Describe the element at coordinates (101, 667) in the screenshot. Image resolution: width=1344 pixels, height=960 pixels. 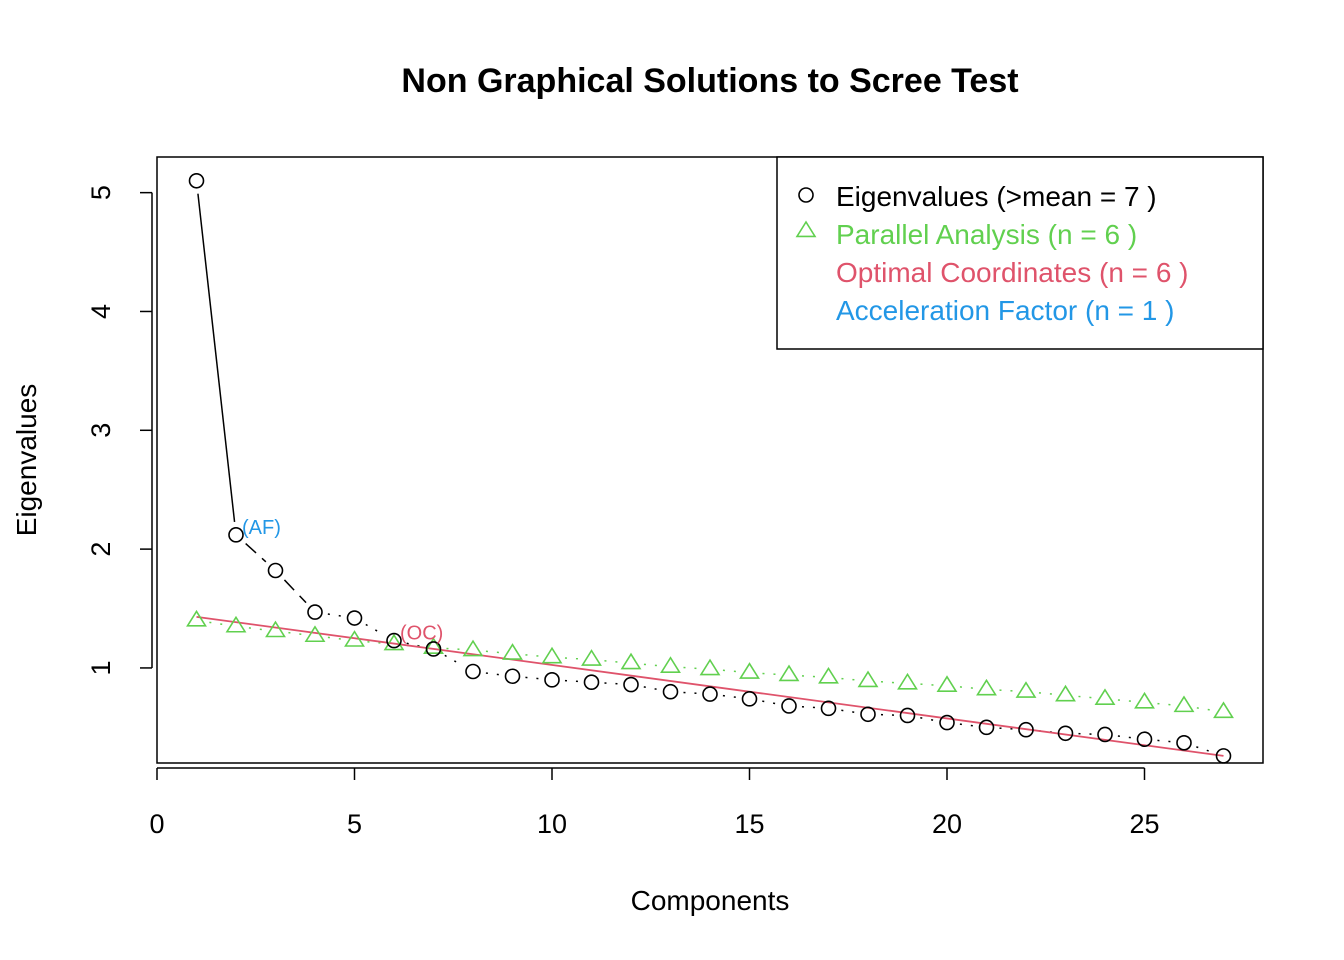
I see `y-tick-label: 1` at that location.